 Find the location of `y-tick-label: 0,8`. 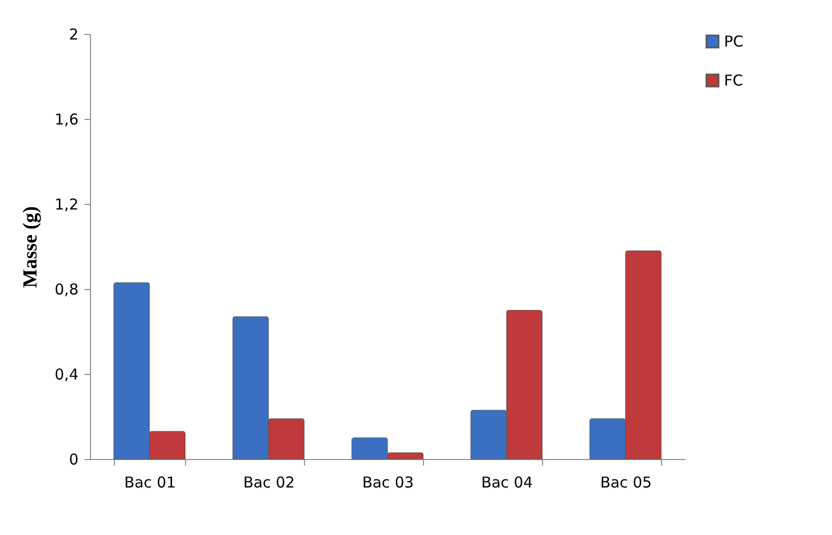

y-tick-label: 0,8 is located at coordinates (66, 289).